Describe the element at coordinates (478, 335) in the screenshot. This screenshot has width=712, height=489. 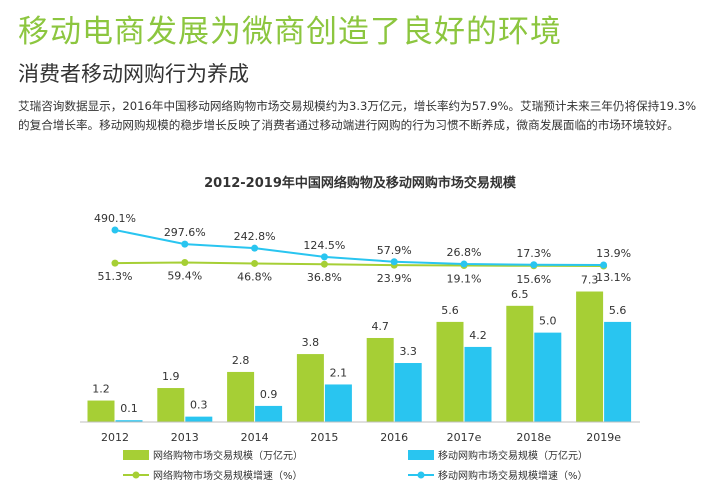
I see `bar-label-mobile-2017e: 4.2` at that location.